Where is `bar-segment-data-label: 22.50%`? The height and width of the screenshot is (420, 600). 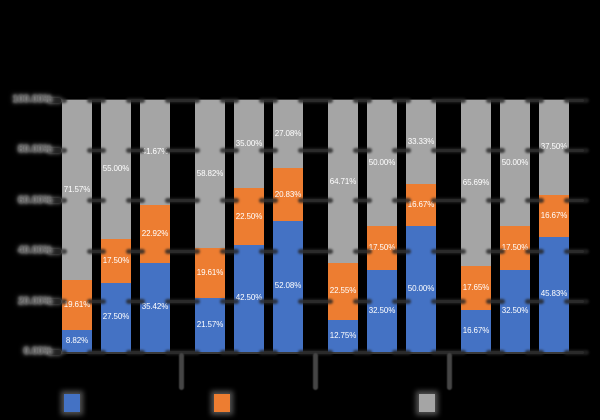 bar-segment-data-label: 22.50% is located at coordinates (249, 216).